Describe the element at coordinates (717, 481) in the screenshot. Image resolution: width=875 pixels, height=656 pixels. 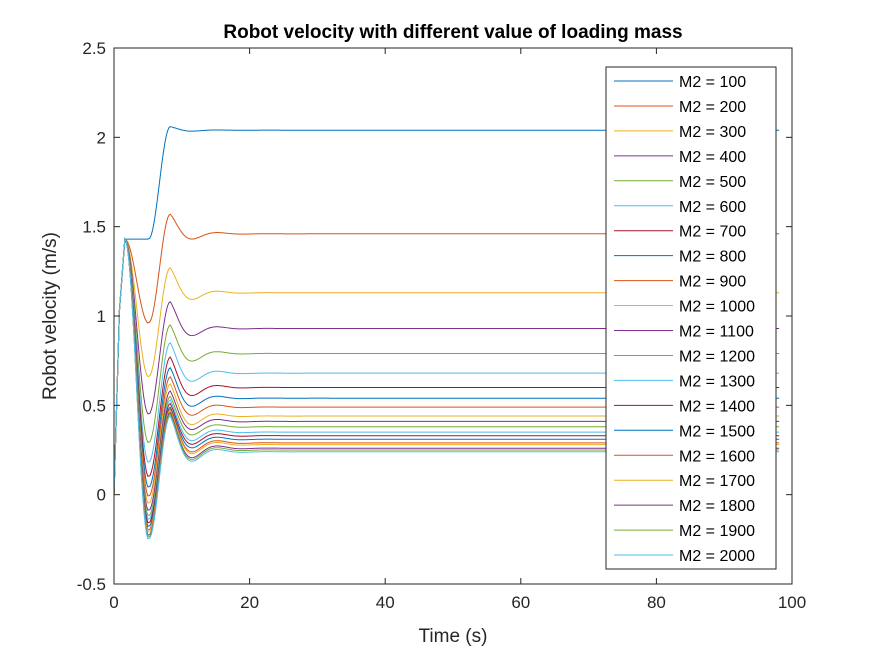
I see `legend-entry: M2 = 1700` at that location.